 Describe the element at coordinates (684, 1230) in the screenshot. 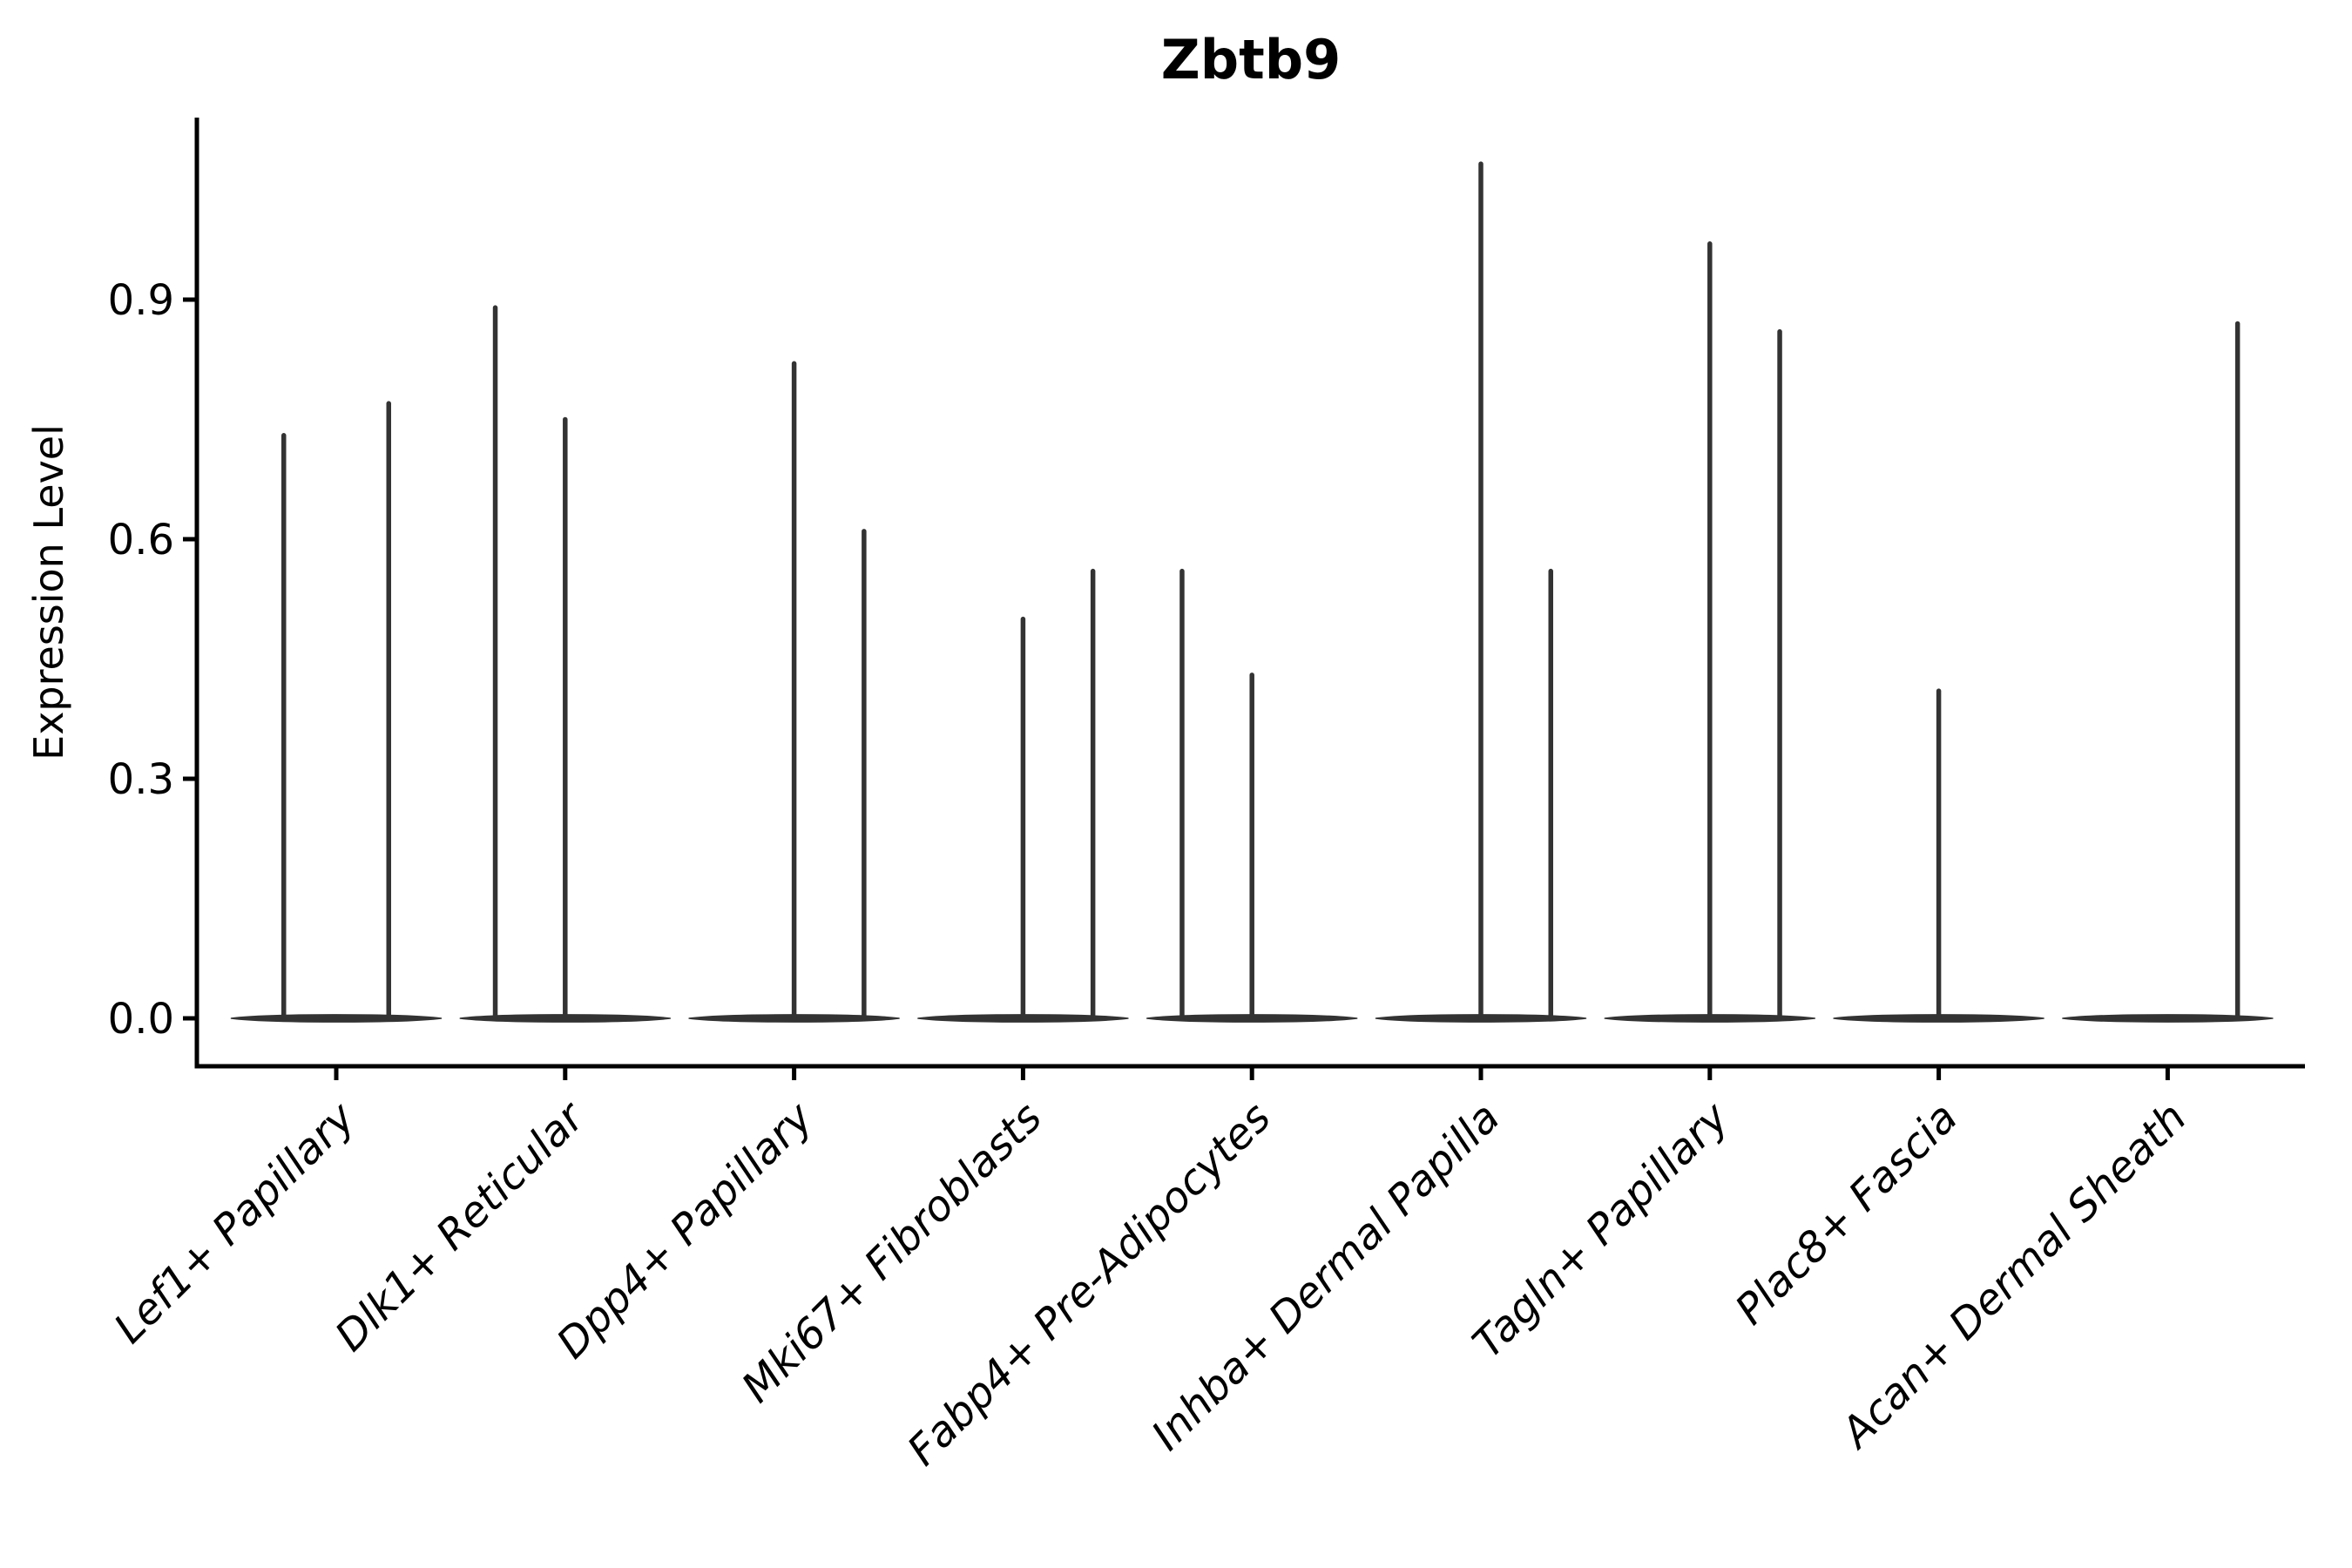

I see `x-tick-label: Dpp4+ Papillary` at that location.